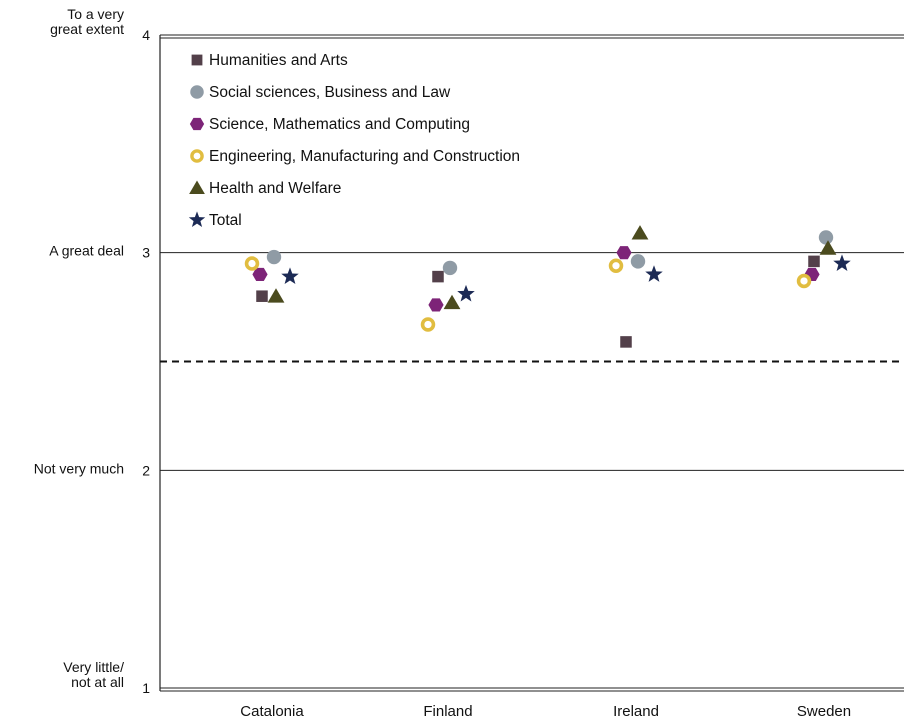  What do you see at coordinates (197, 219) in the screenshot?
I see `legend-marker-total` at bounding box center [197, 219].